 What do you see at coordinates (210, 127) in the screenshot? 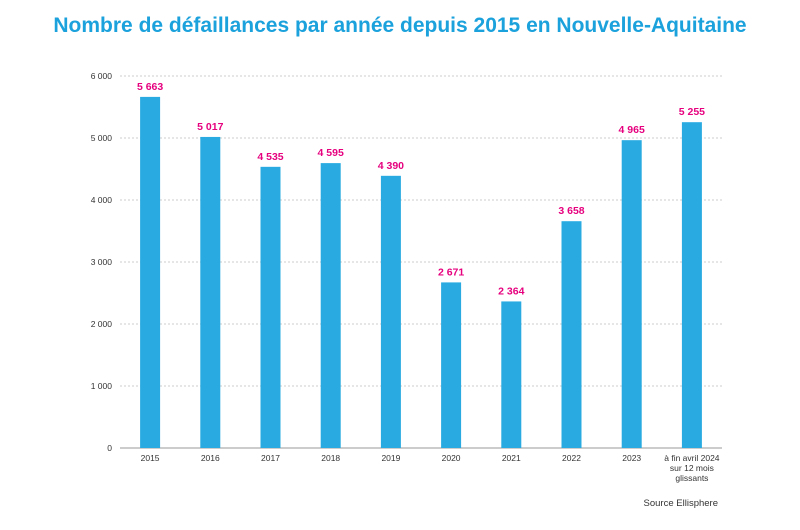
I see `data-label: 5 017` at bounding box center [210, 127].